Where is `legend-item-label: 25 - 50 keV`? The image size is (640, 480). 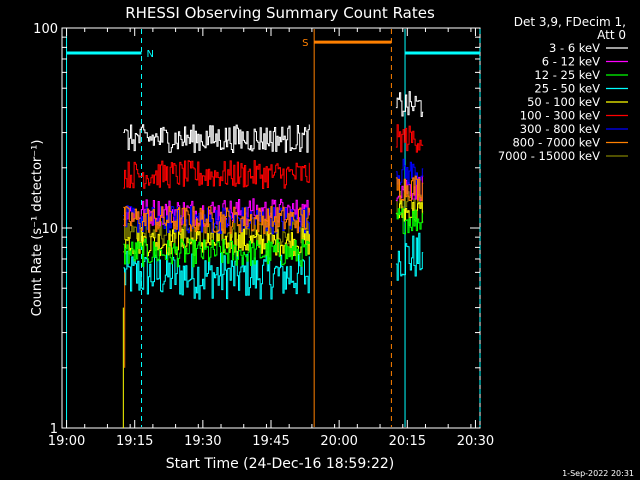
legend-item-label: 25 - 50 keV is located at coordinates (567, 89).